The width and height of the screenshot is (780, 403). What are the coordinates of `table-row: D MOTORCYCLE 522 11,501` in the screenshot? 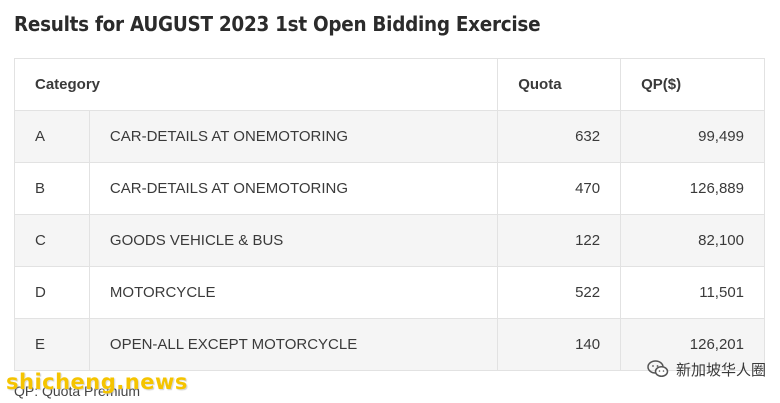 It's located at (389, 292).